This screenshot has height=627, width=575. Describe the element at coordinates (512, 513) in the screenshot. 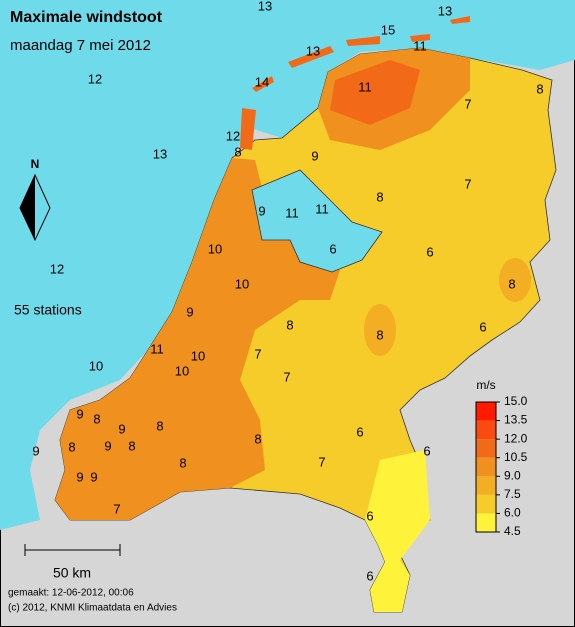

I see `legend-tick-label: 6.0` at that location.